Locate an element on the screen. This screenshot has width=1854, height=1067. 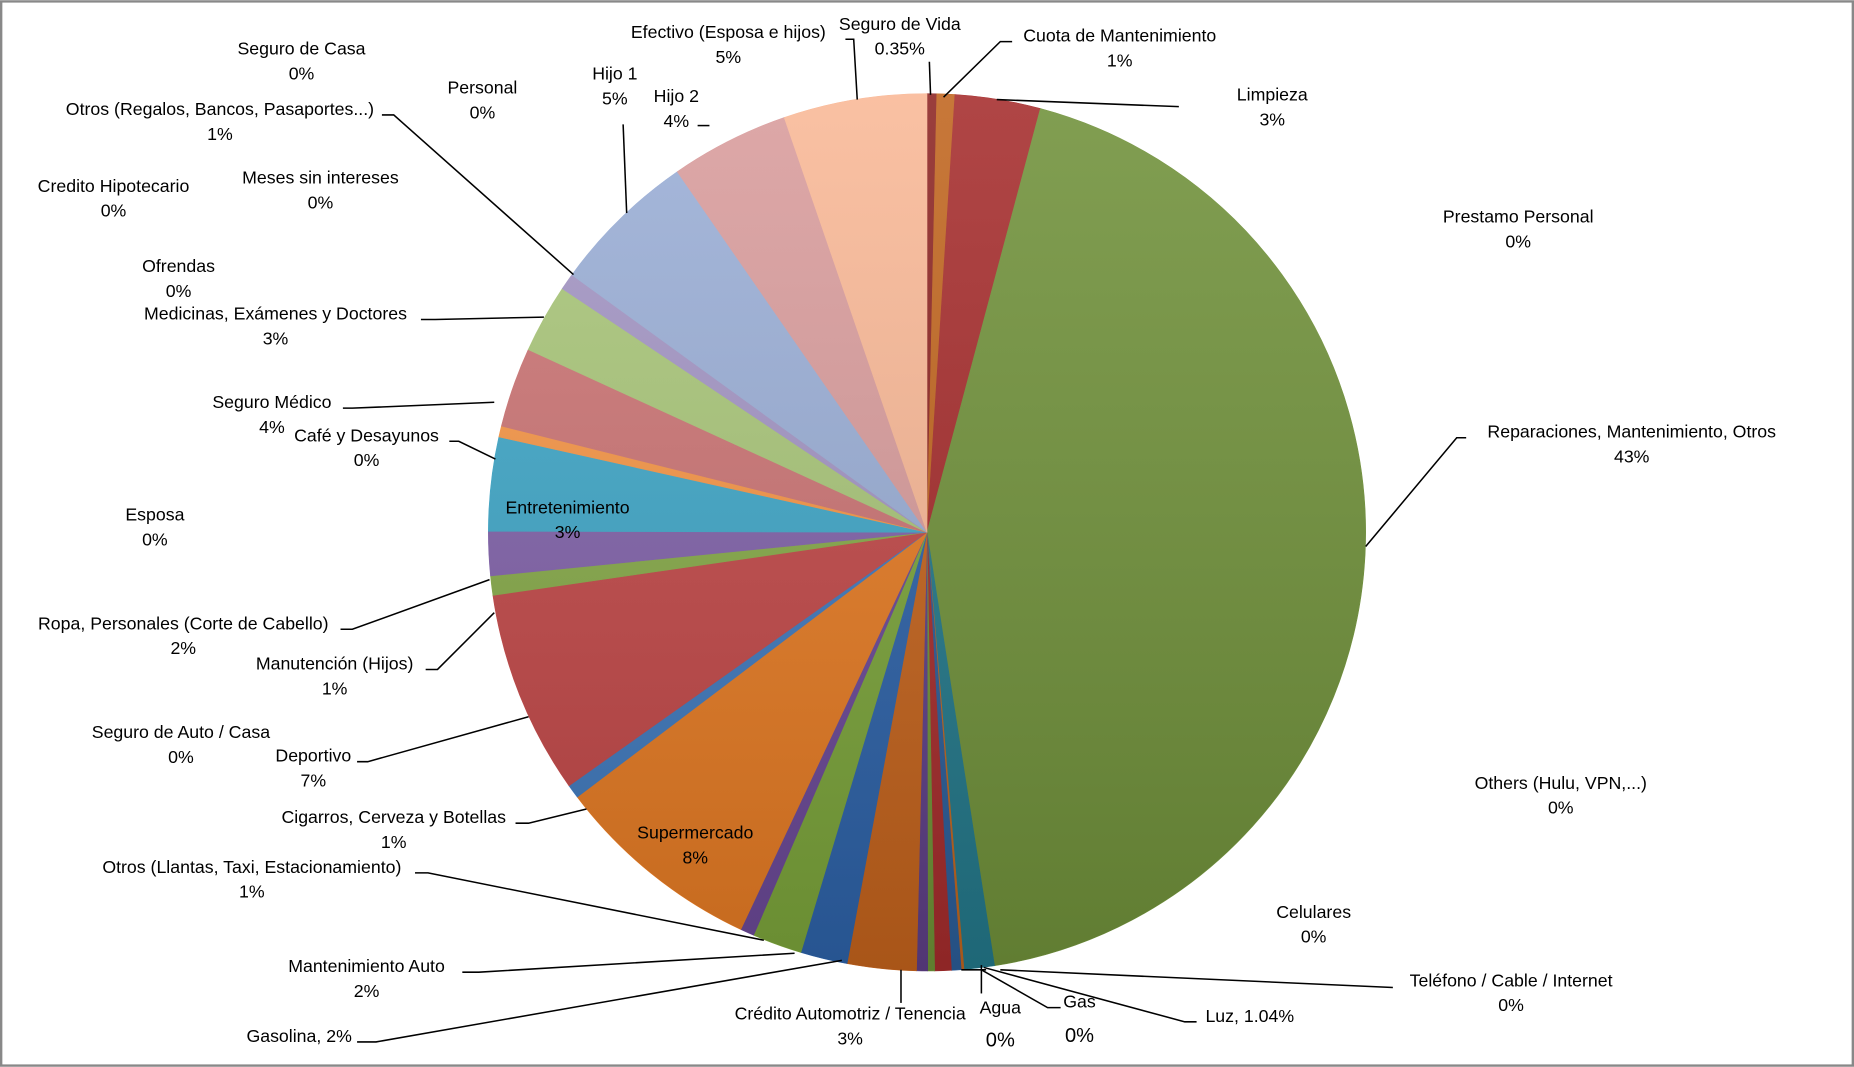
label-luz: Luz, 1.04% is located at coordinates (1249, 1016).